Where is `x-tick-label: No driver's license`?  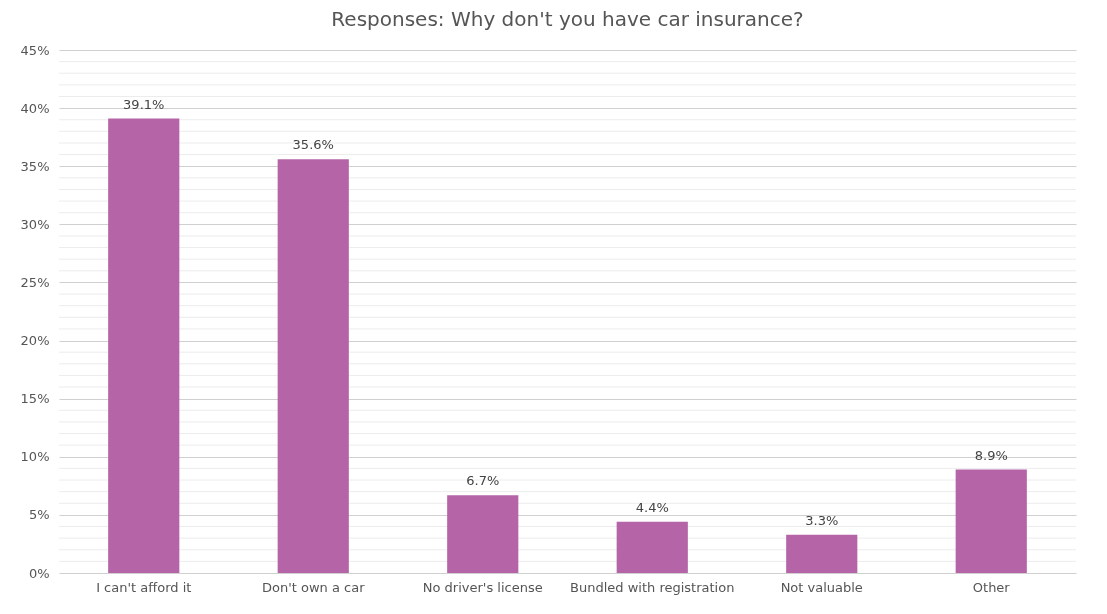 x-tick-label: No driver's license is located at coordinates (482, 587).